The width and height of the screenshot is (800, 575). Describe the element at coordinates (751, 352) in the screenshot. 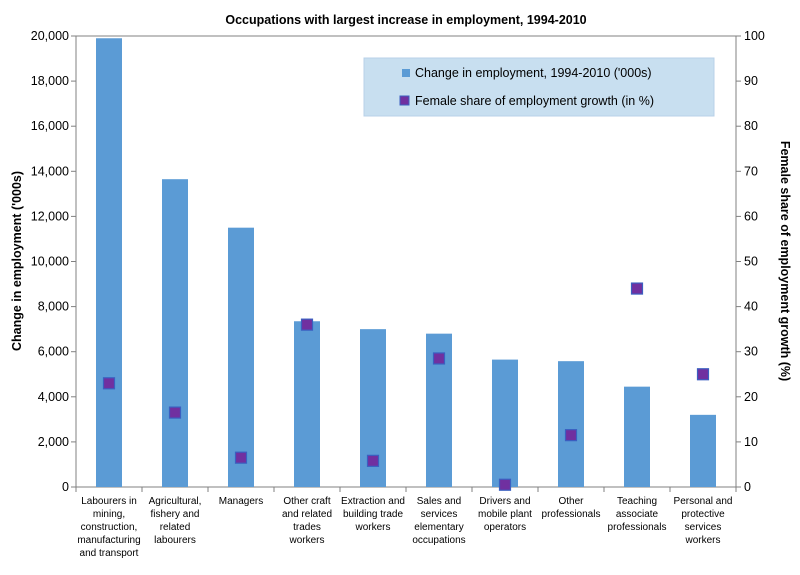

I see `y2-tick-label: 30` at that location.